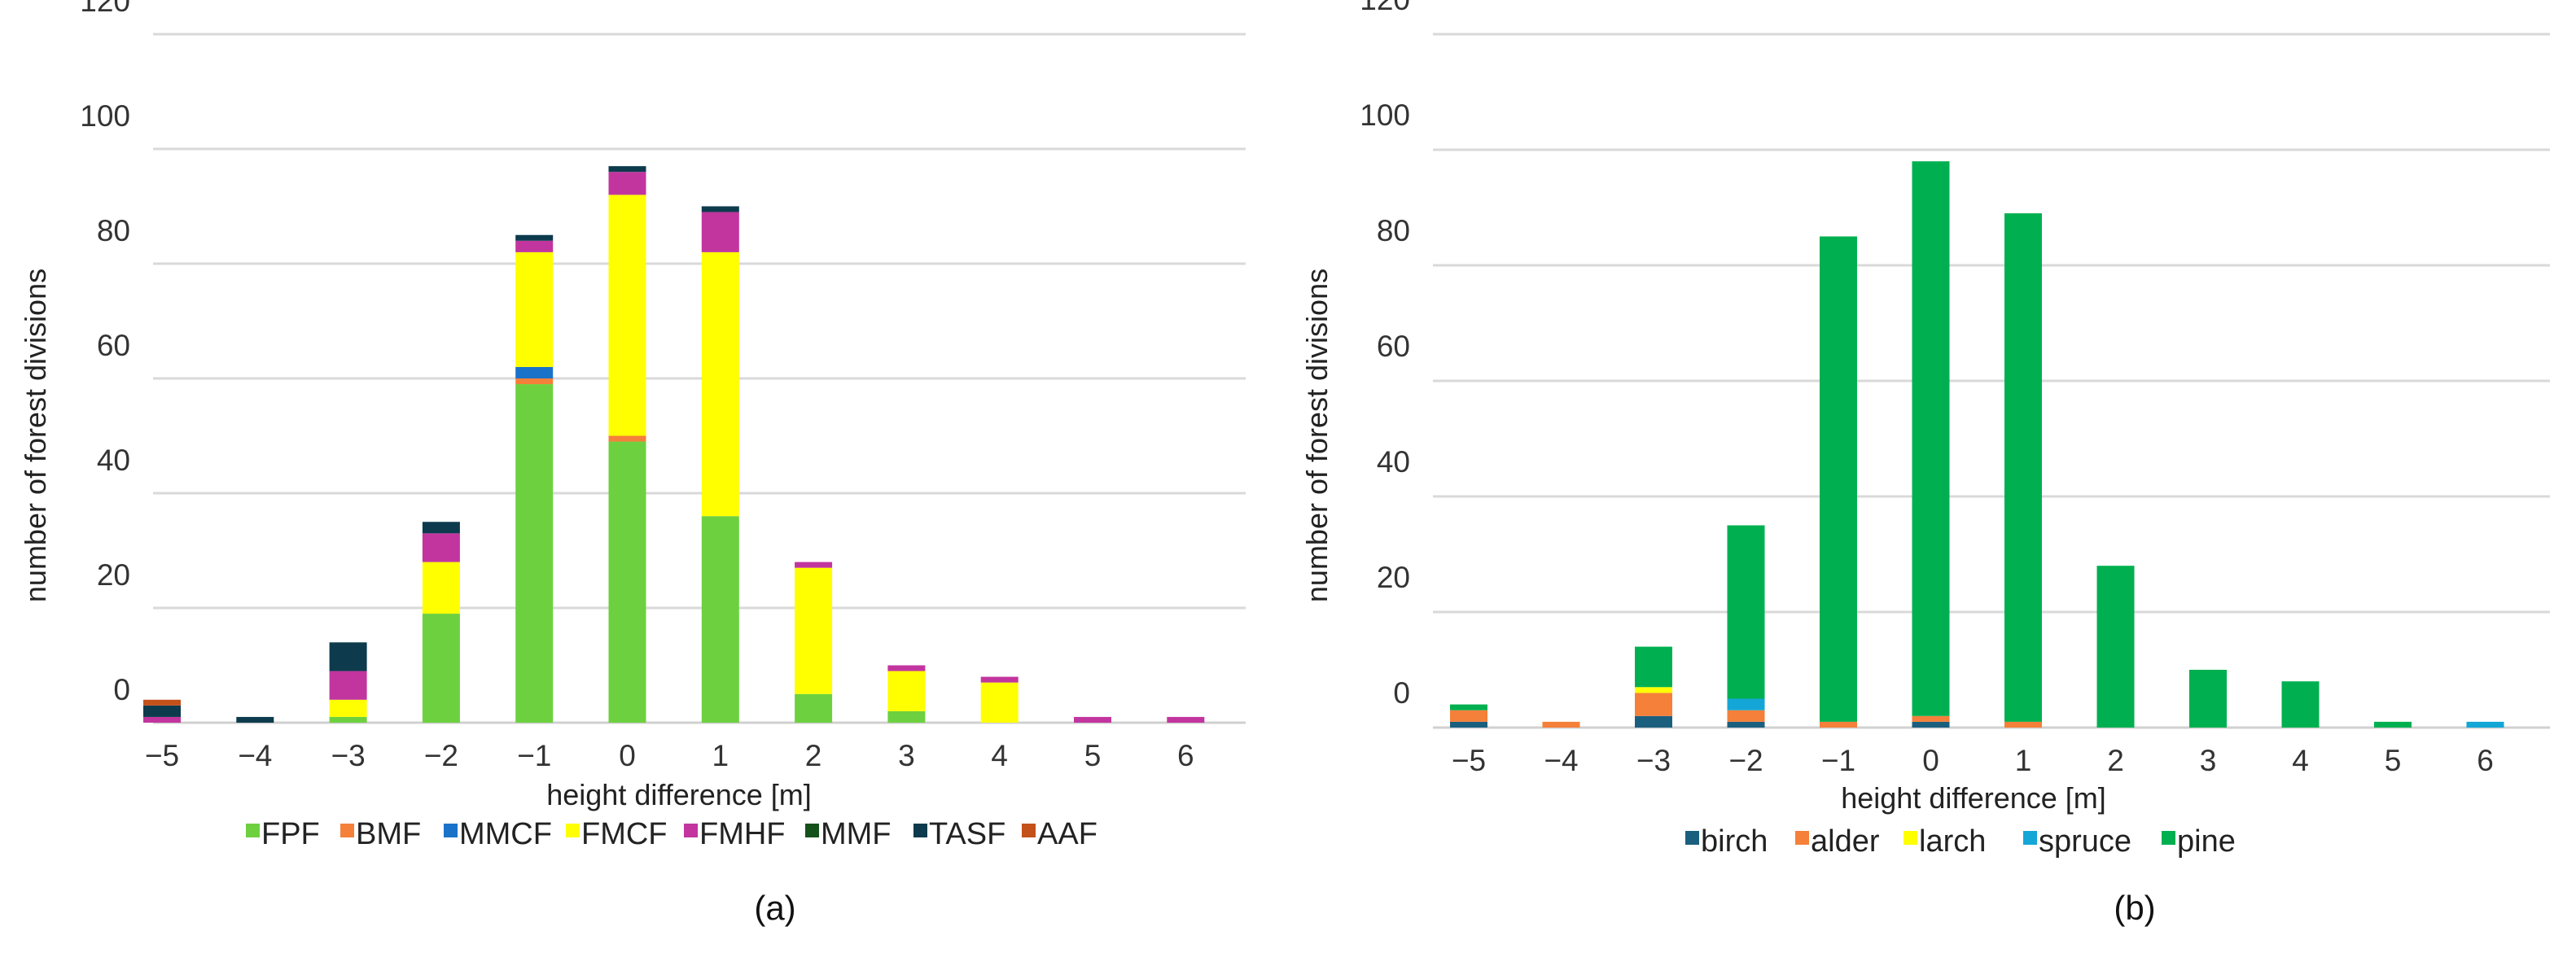  What do you see at coordinates (856, 834) in the screenshot?
I see `legend-label: MMF` at bounding box center [856, 834].